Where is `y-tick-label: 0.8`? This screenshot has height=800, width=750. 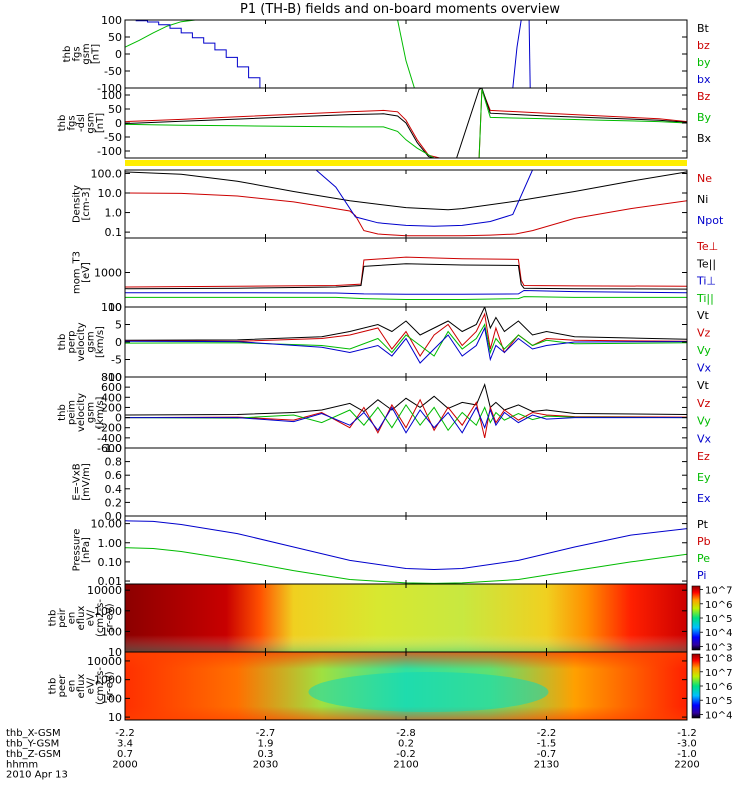
y-tick-label: 0.8 is located at coordinates (114, 462).